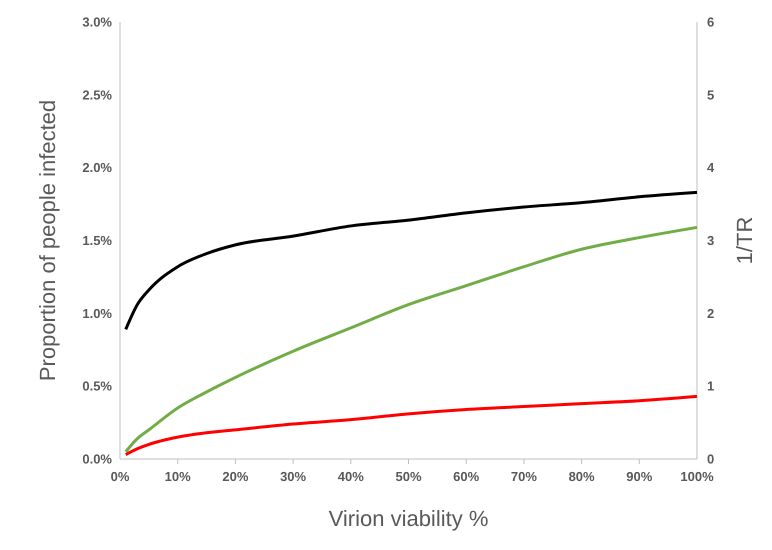 The height and width of the screenshot is (550, 772). What do you see at coordinates (97, 22) in the screenshot?
I see `y-tick-label: 3.0%` at bounding box center [97, 22].